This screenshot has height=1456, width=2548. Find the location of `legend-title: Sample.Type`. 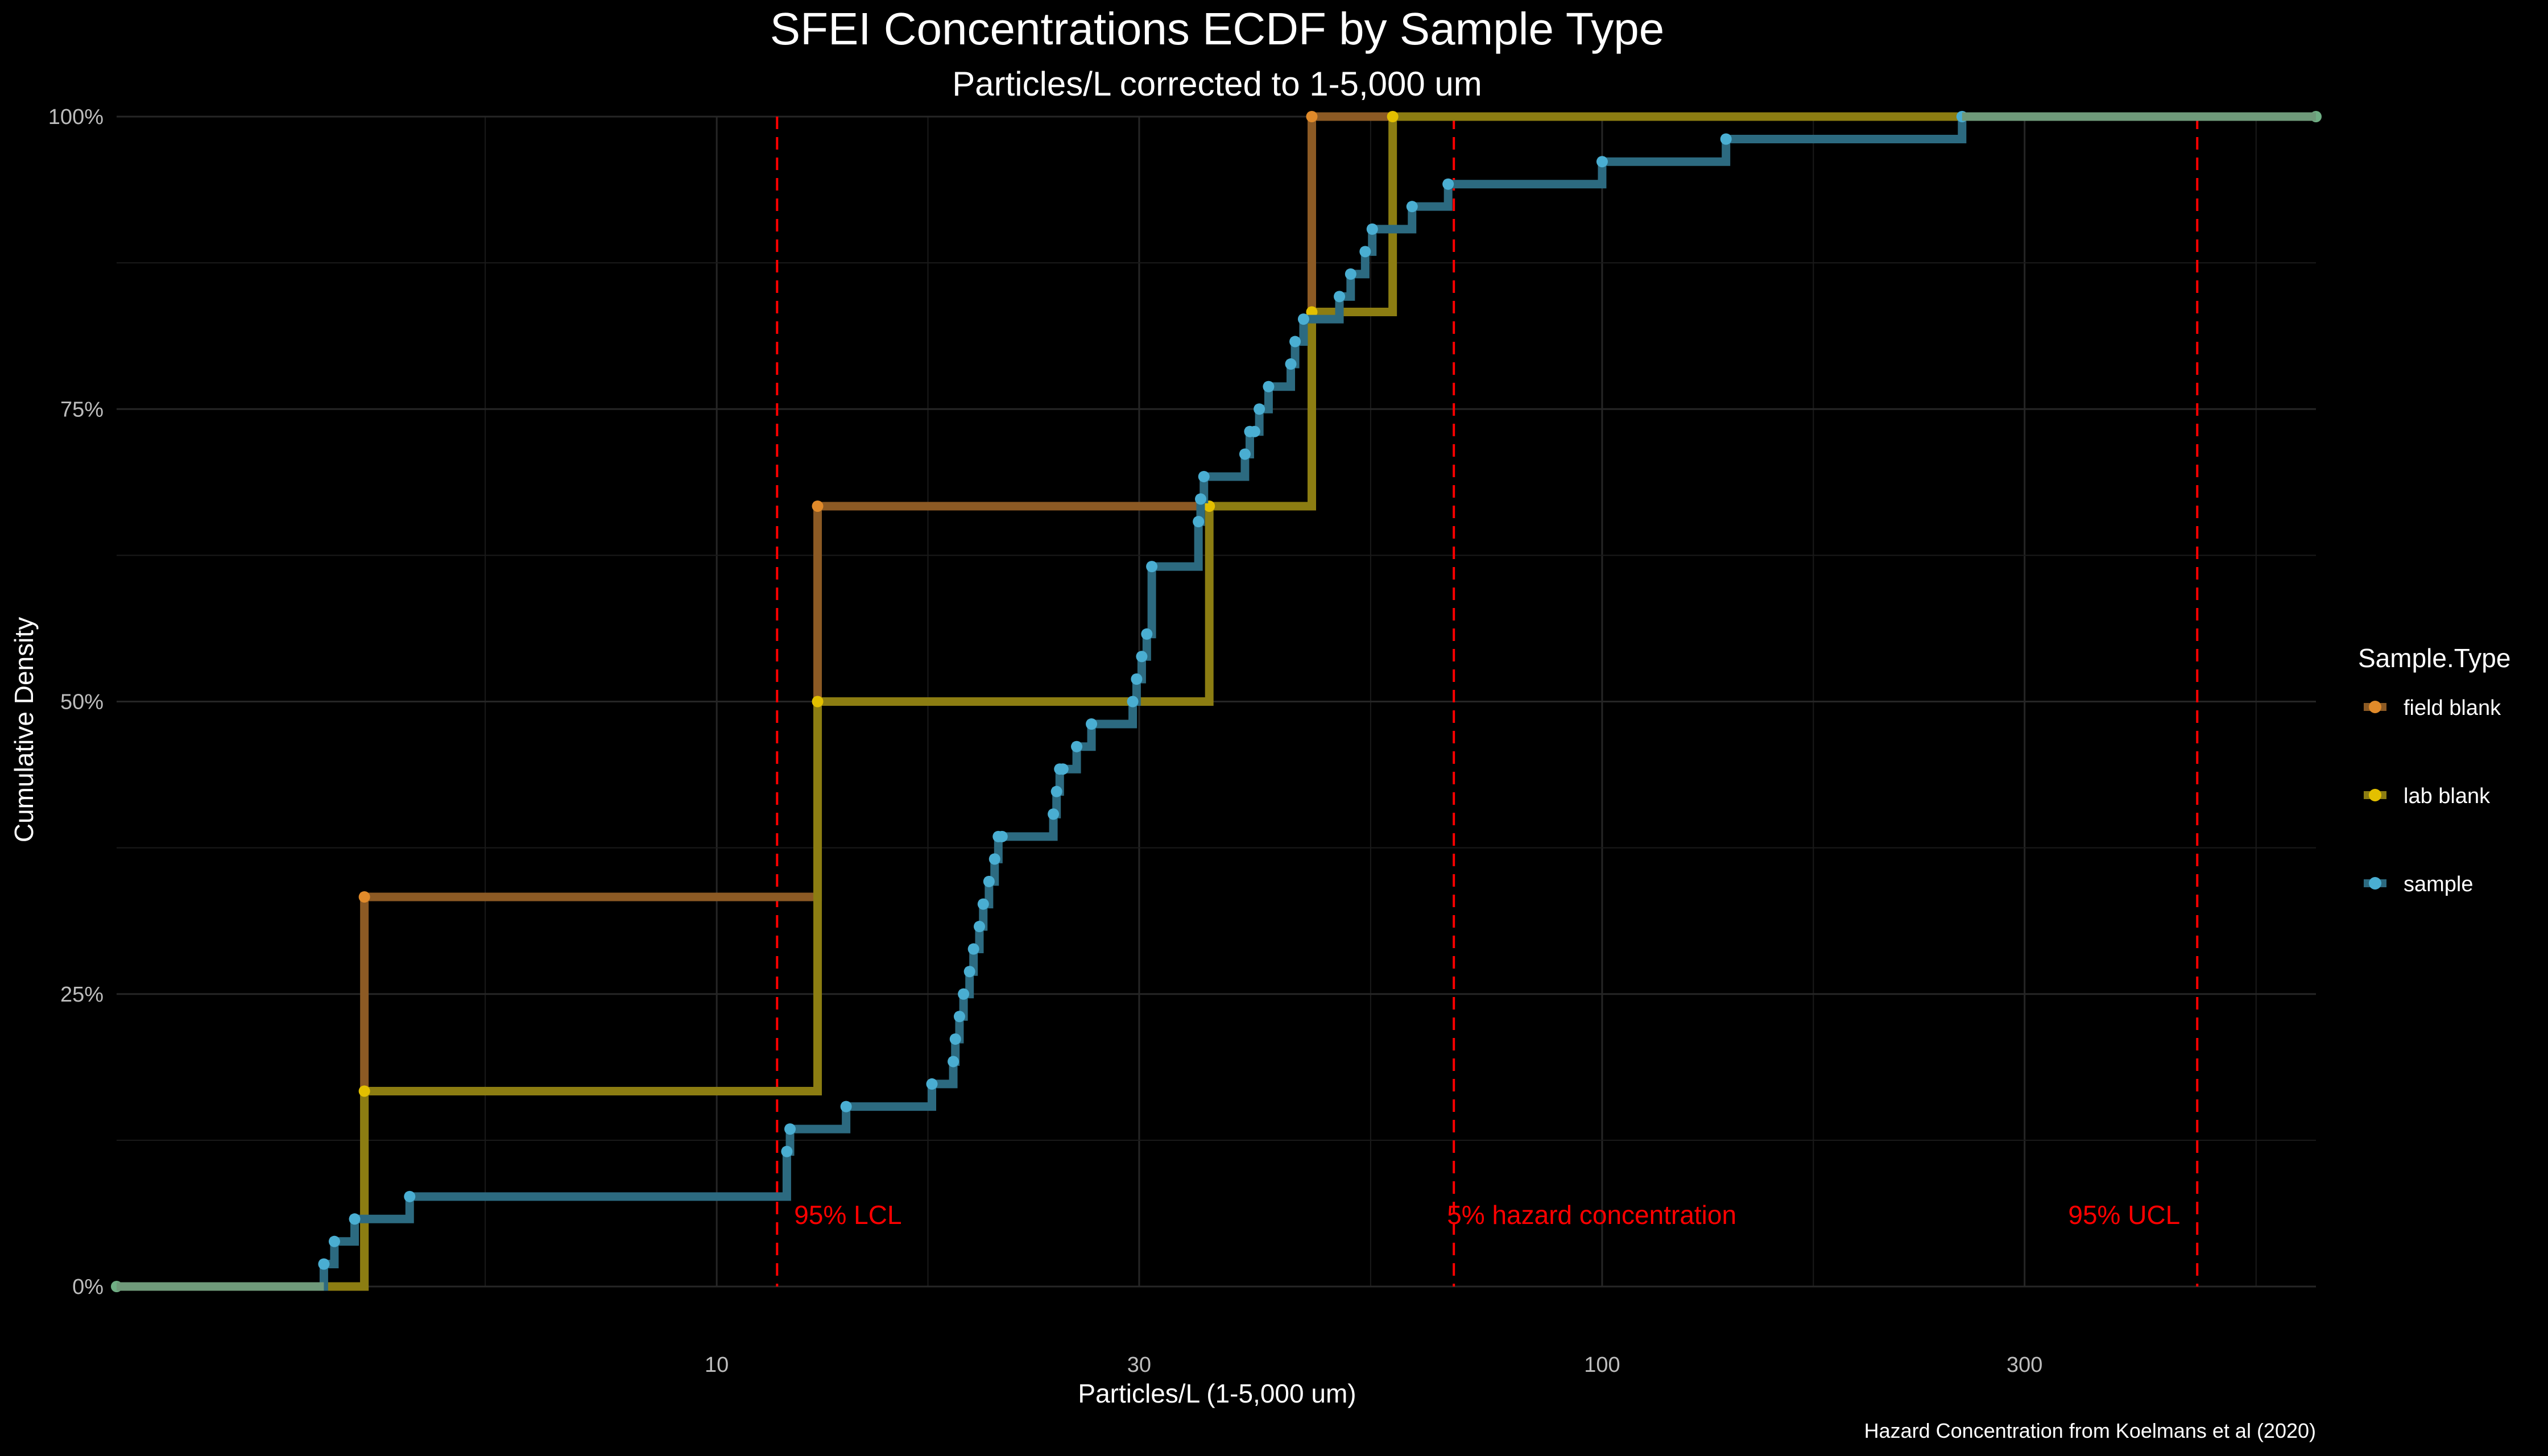

legend-title: Sample.Type is located at coordinates (2434, 658).